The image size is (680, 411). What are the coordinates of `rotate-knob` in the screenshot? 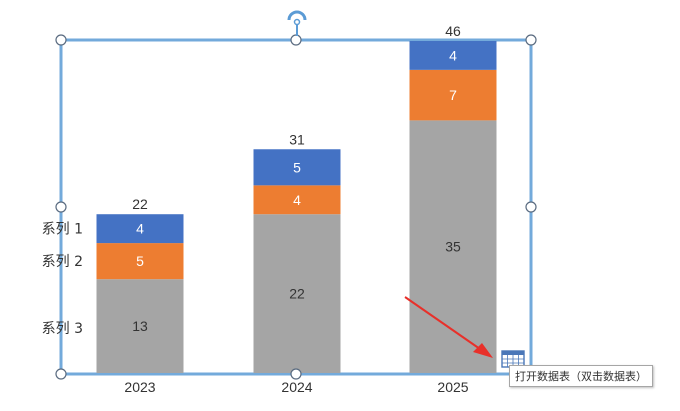 It's located at (297, 22).